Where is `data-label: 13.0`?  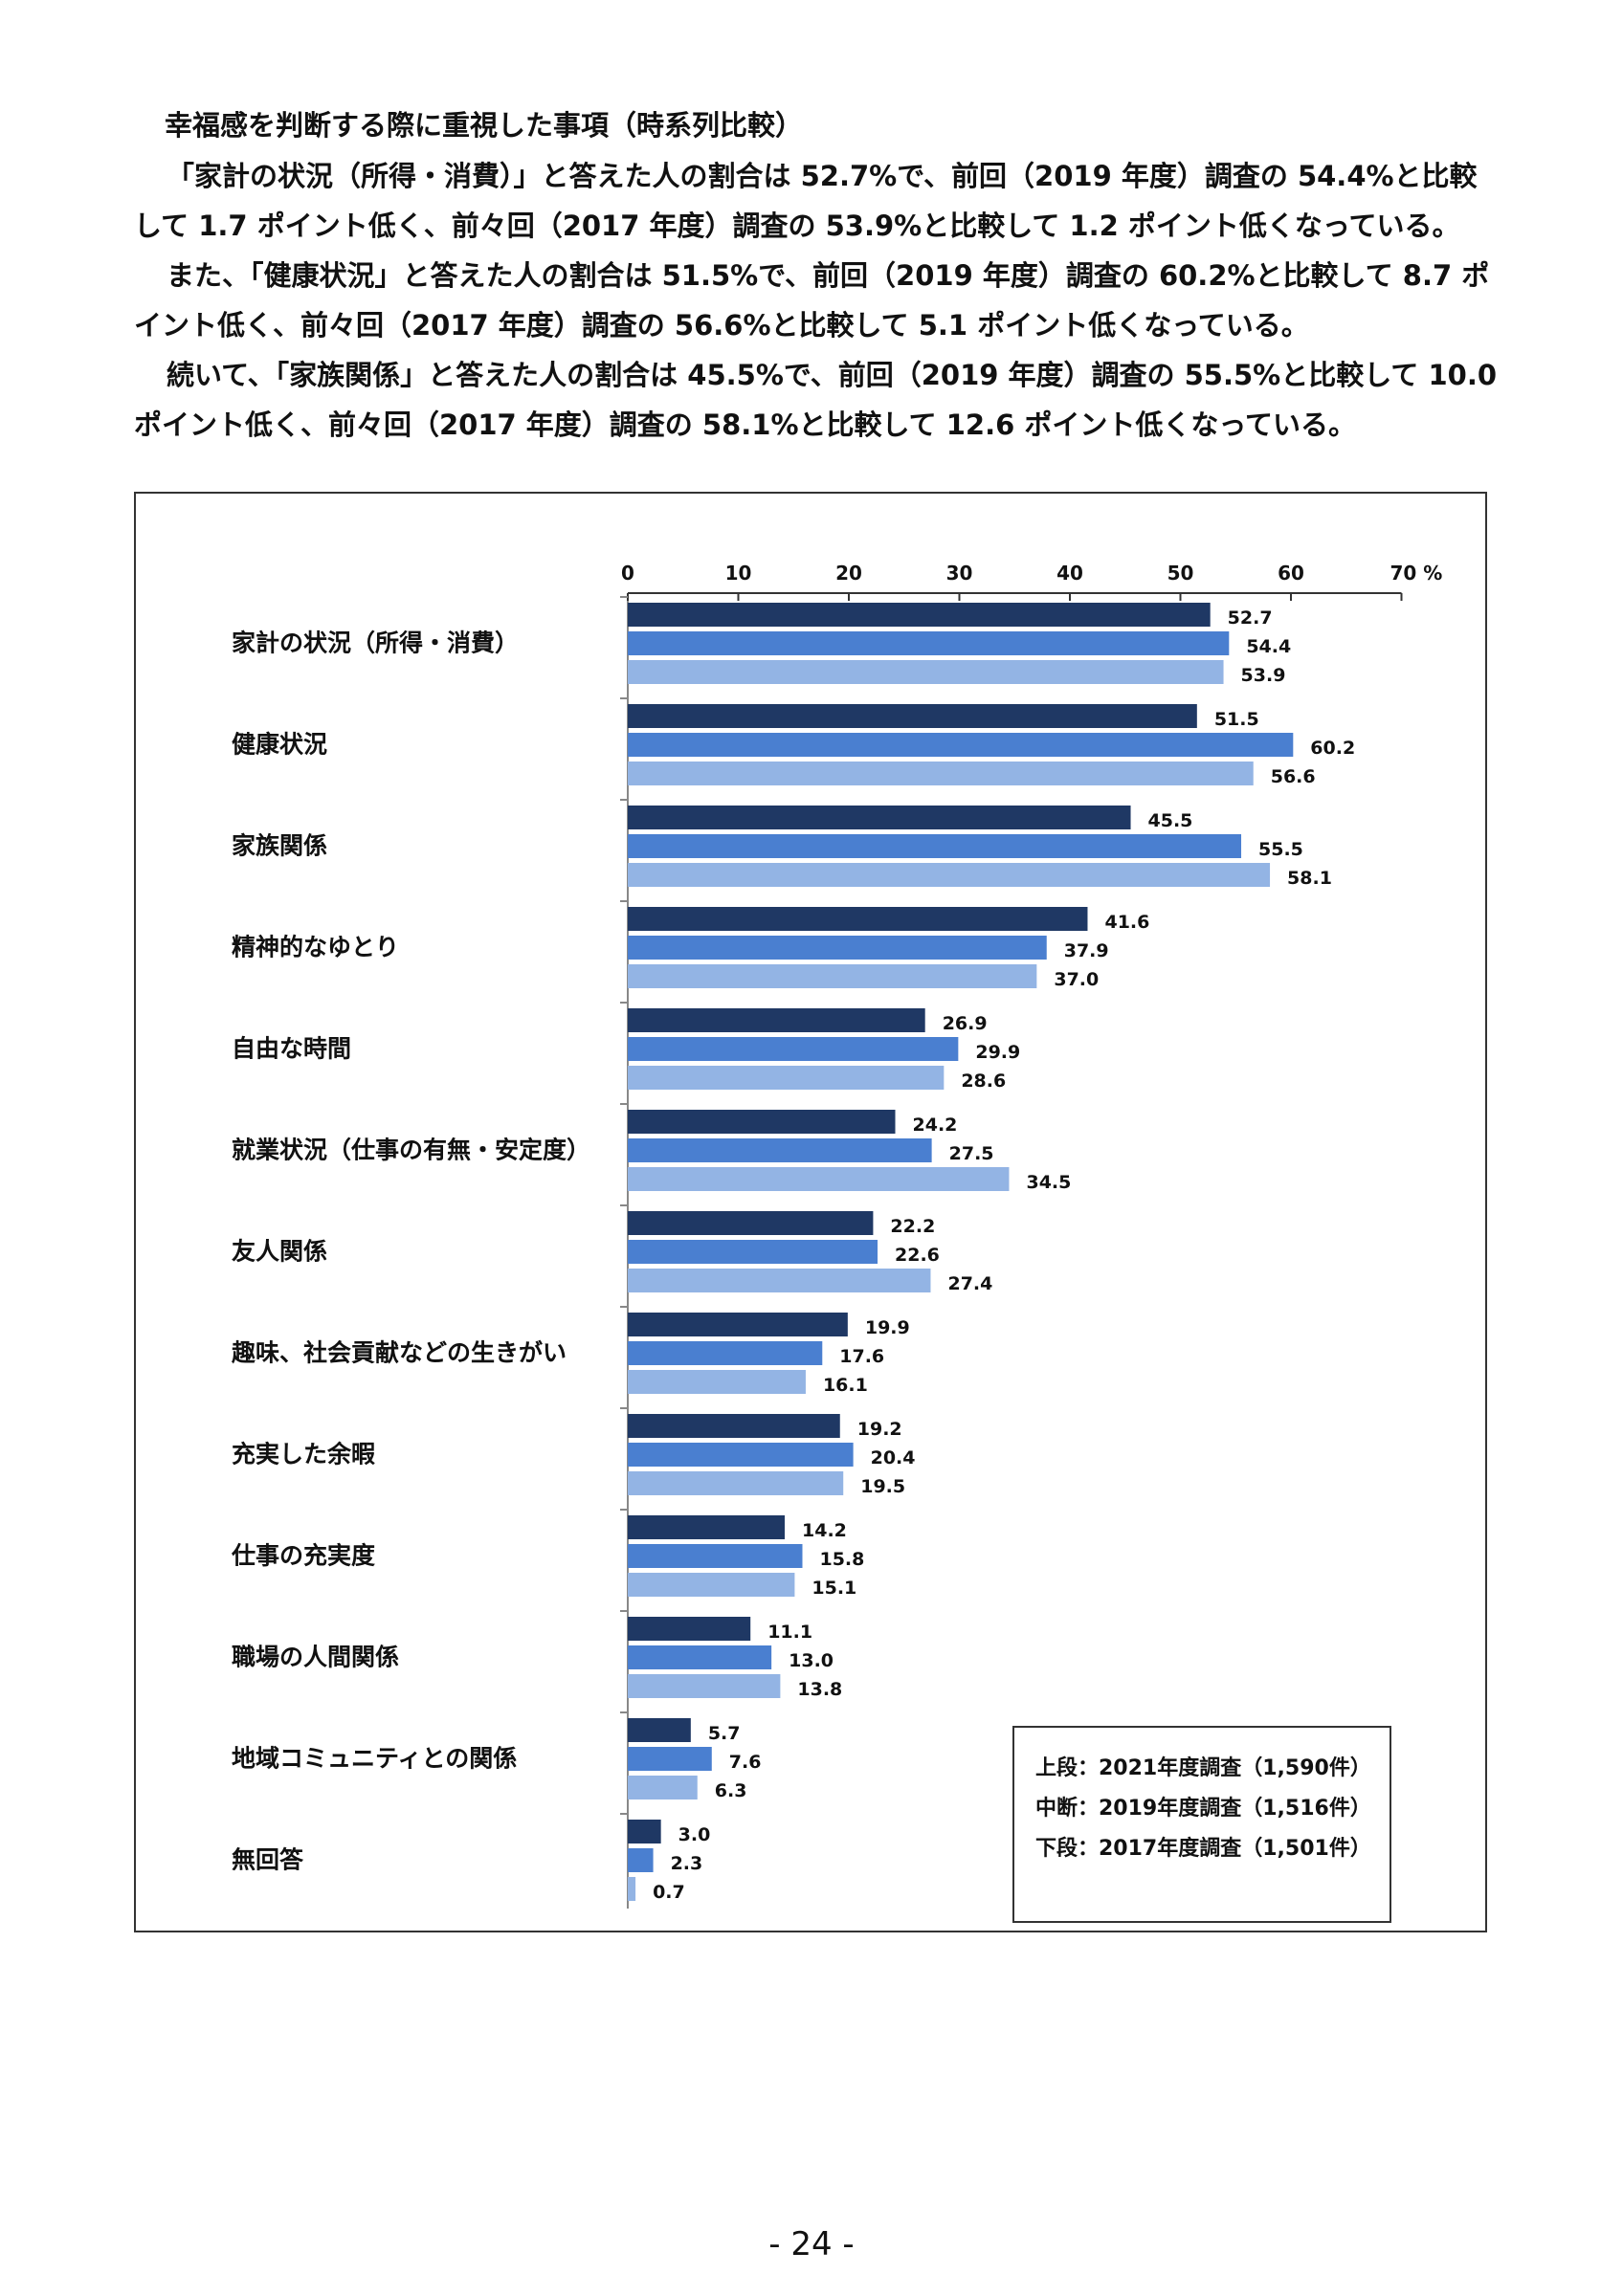 data-label: 13.0 is located at coordinates (811, 1660).